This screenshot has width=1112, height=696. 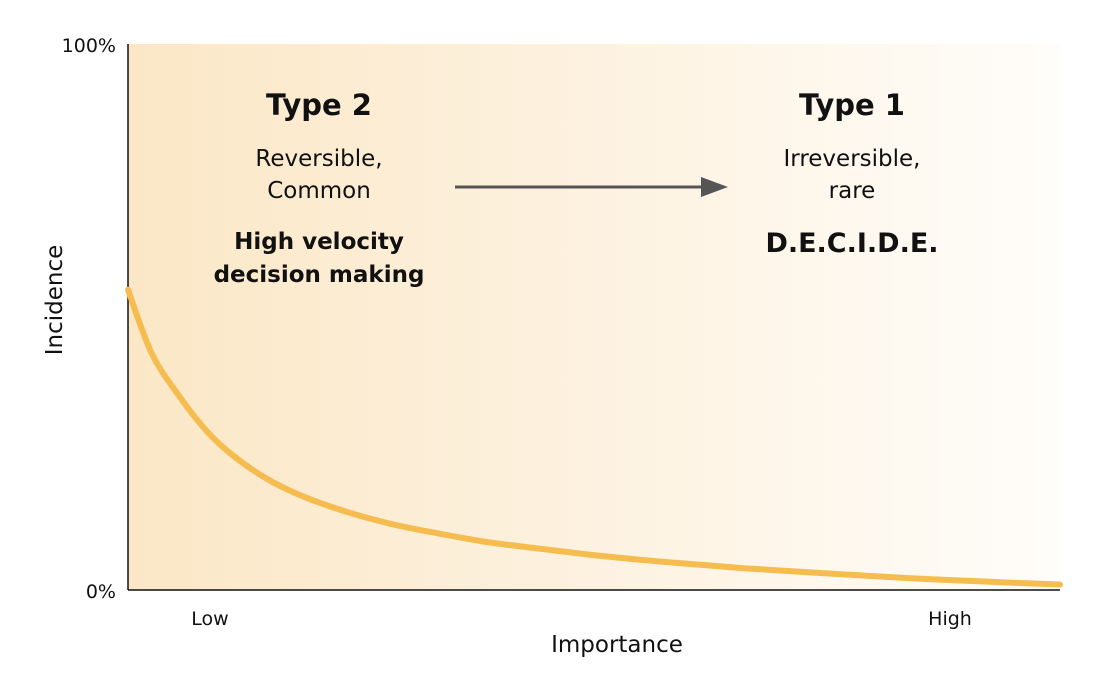 I want to click on y-tick-label-bottom: 0%, so click(x=101, y=592).